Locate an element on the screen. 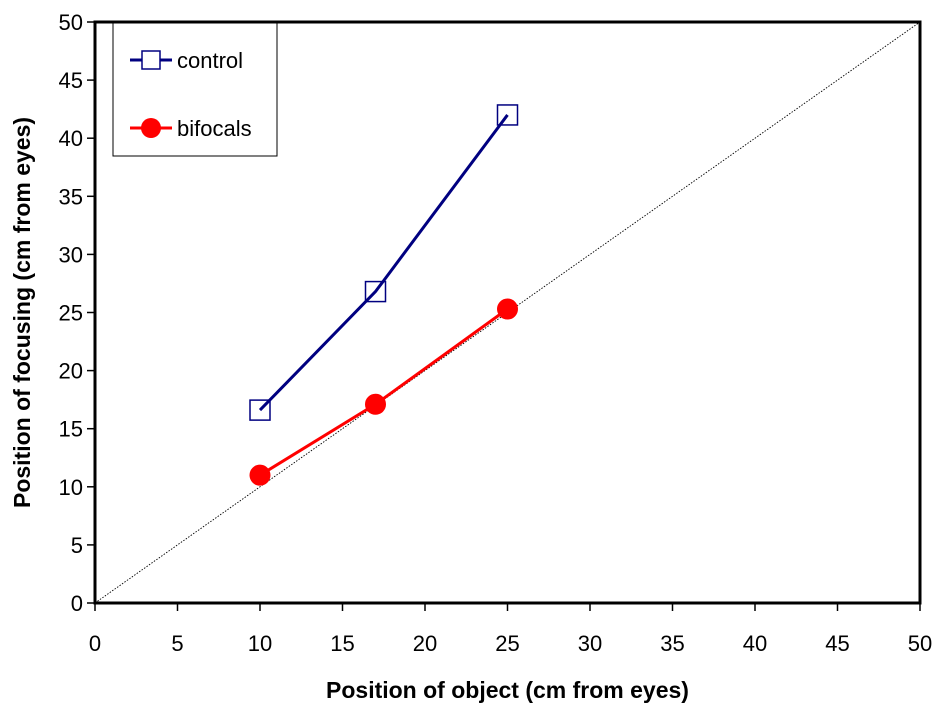 The height and width of the screenshot is (716, 943). series-line-control is located at coordinates (383, 263).